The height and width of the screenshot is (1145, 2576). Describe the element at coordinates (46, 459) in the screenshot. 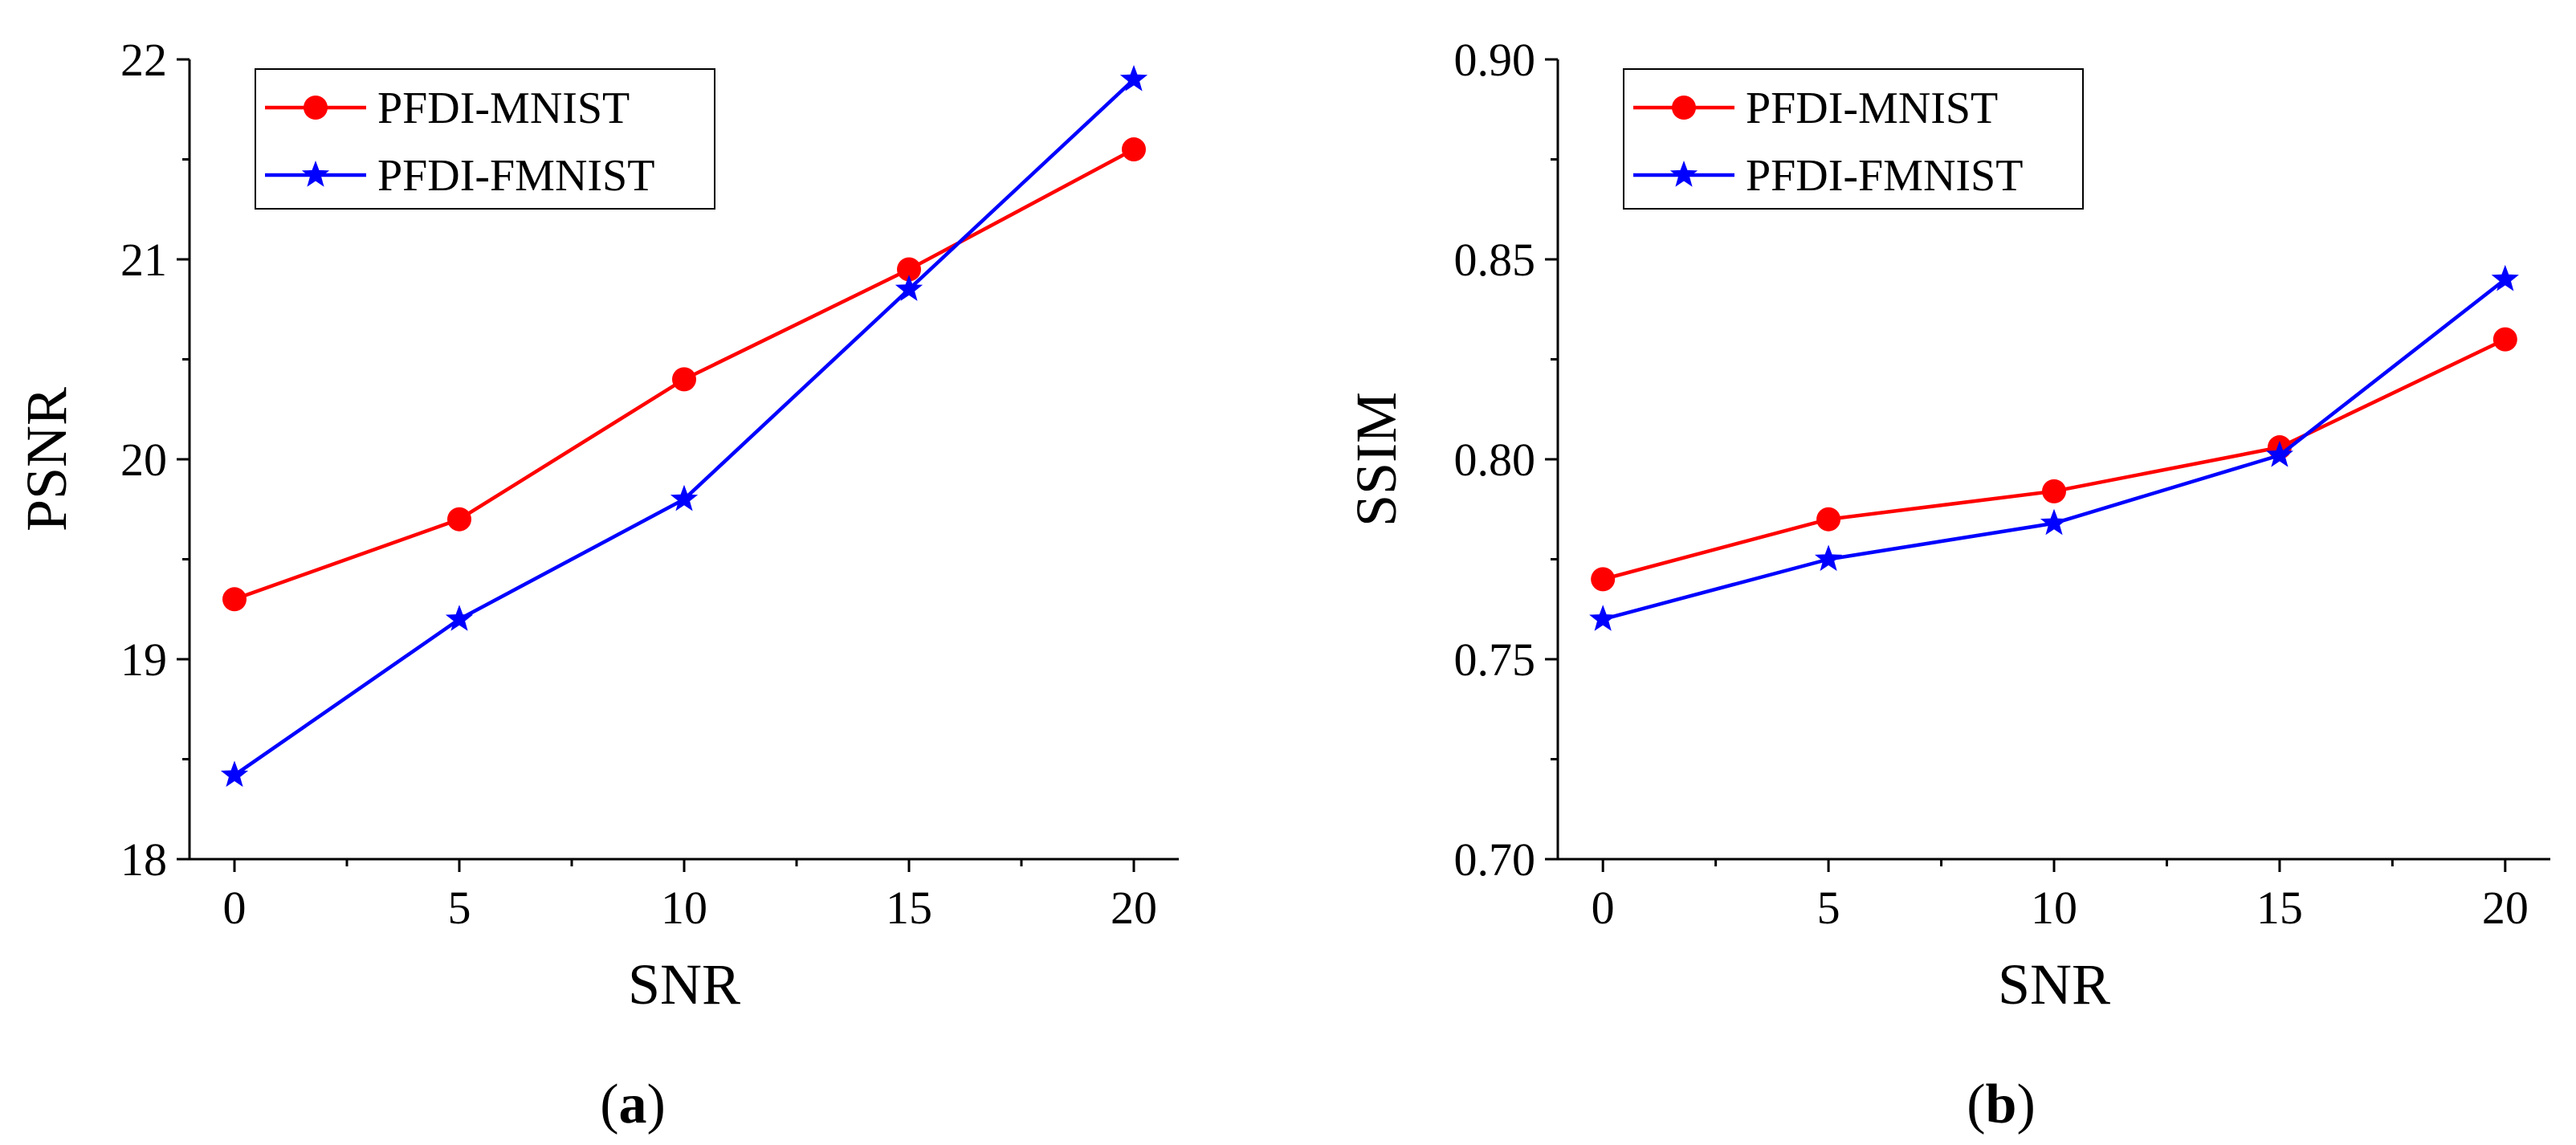

I see `y-axis-title: PSNR` at that location.